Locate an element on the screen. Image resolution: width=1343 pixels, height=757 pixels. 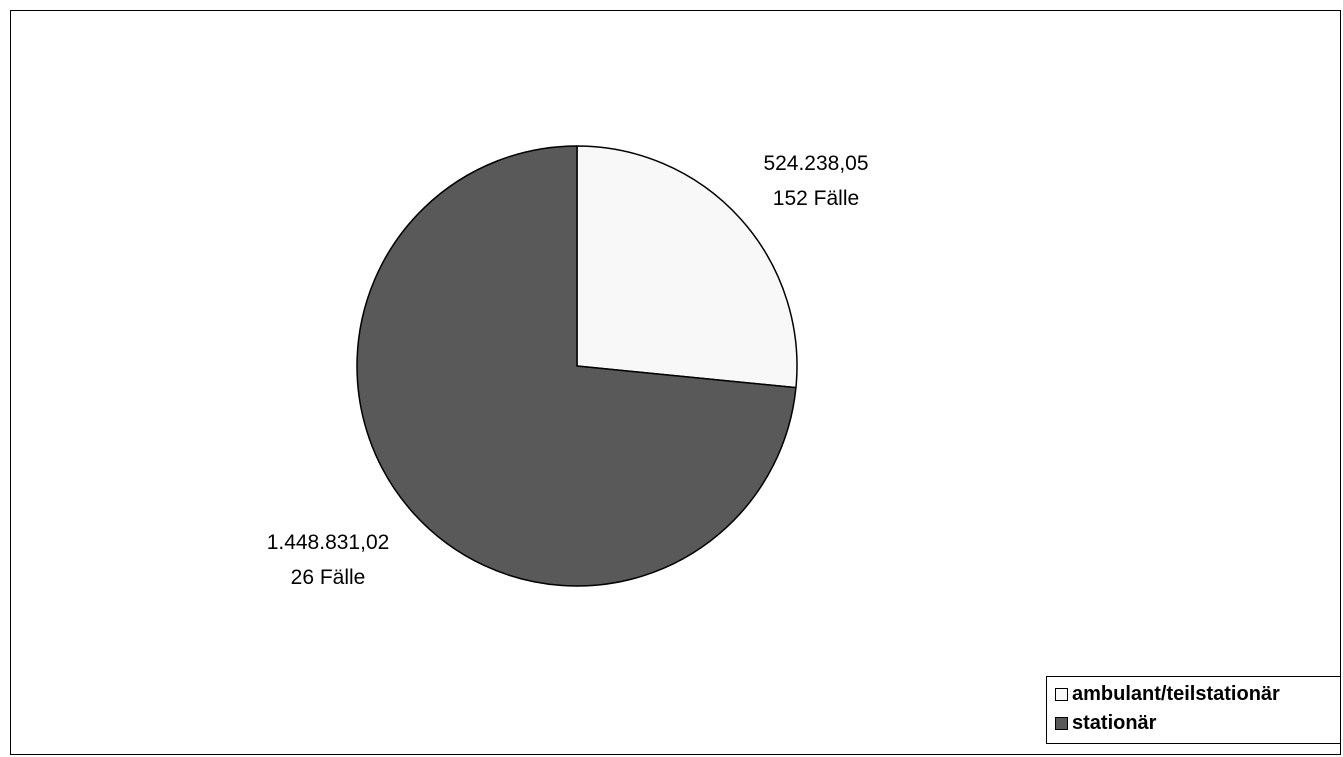
legend-item-stationaer: stationär is located at coordinates (1197, 723).